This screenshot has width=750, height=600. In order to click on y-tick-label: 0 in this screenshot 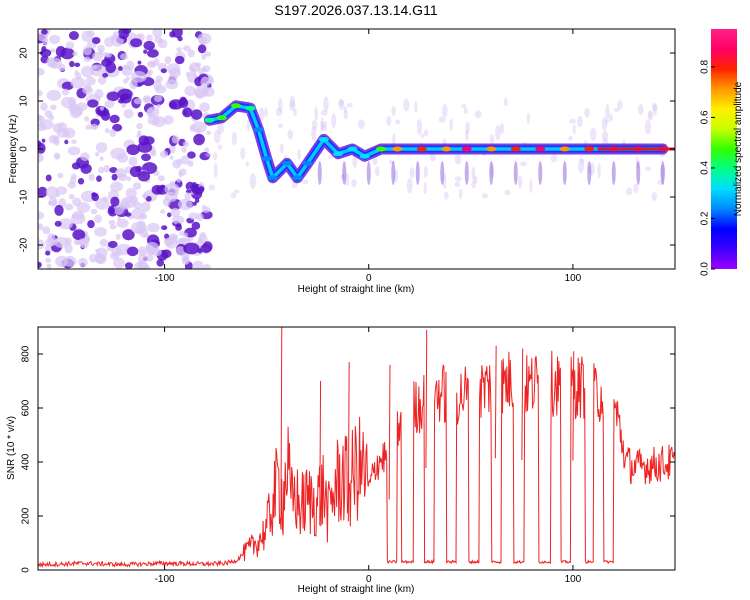, I will do `click(24, 149)`.